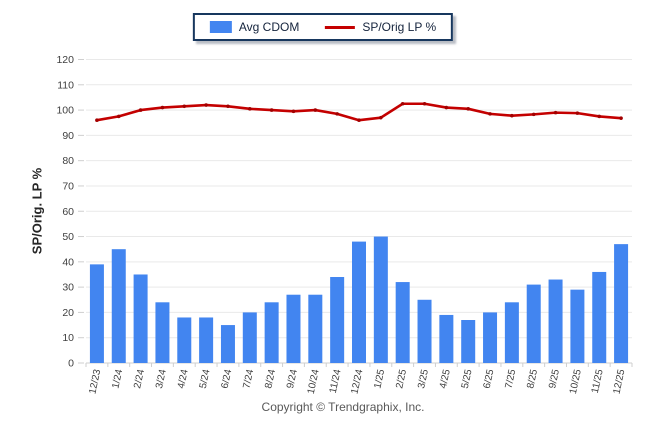  I want to click on x-tick-label: 8/24, so click(270, 379).